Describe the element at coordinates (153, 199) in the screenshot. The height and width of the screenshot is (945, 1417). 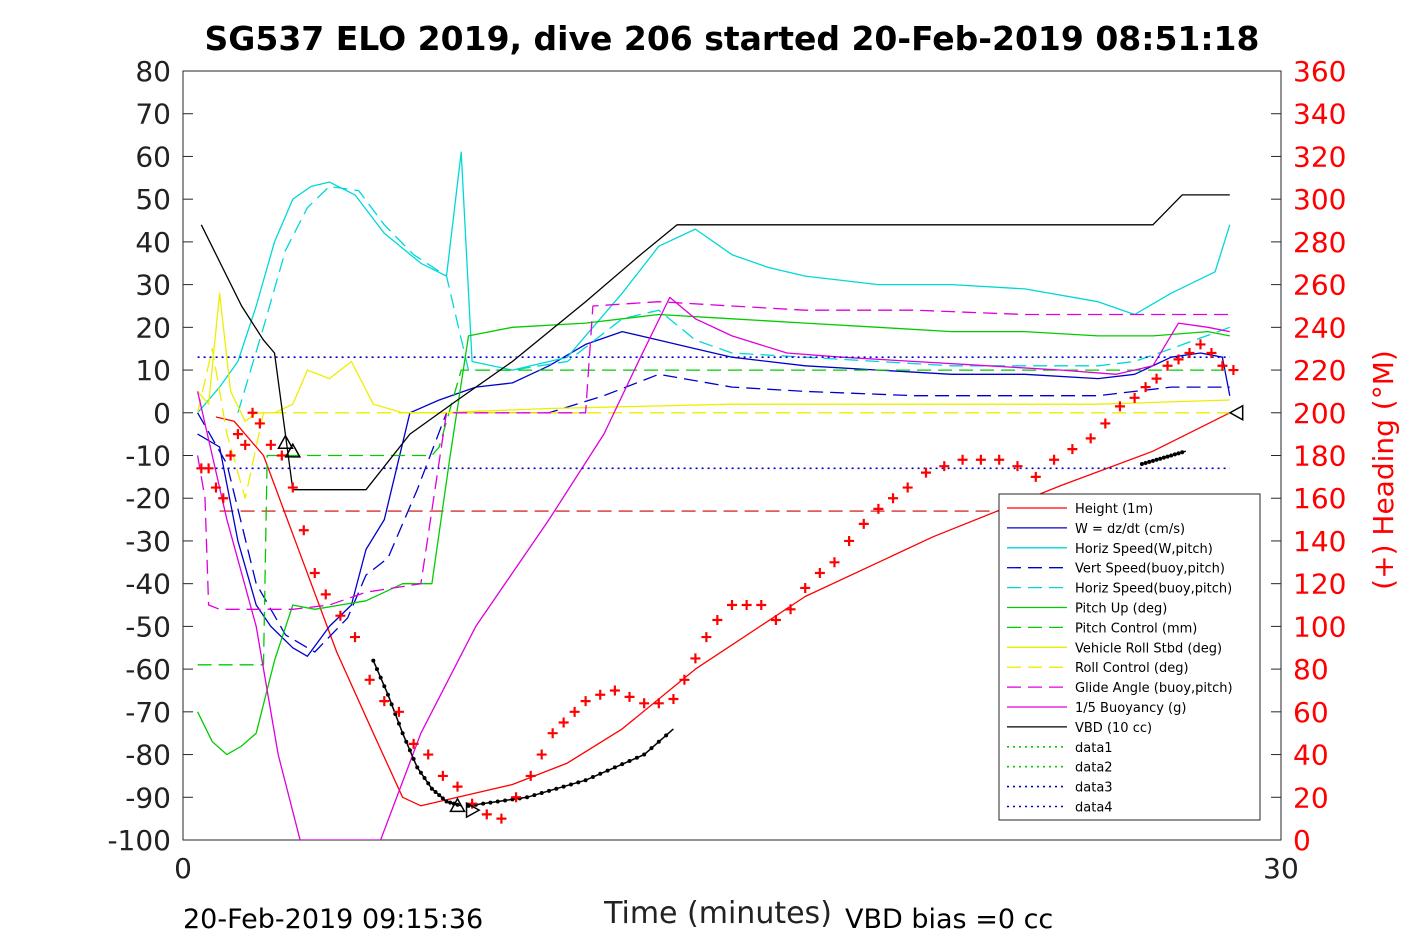
I see `y-tick-label: 50` at that location.